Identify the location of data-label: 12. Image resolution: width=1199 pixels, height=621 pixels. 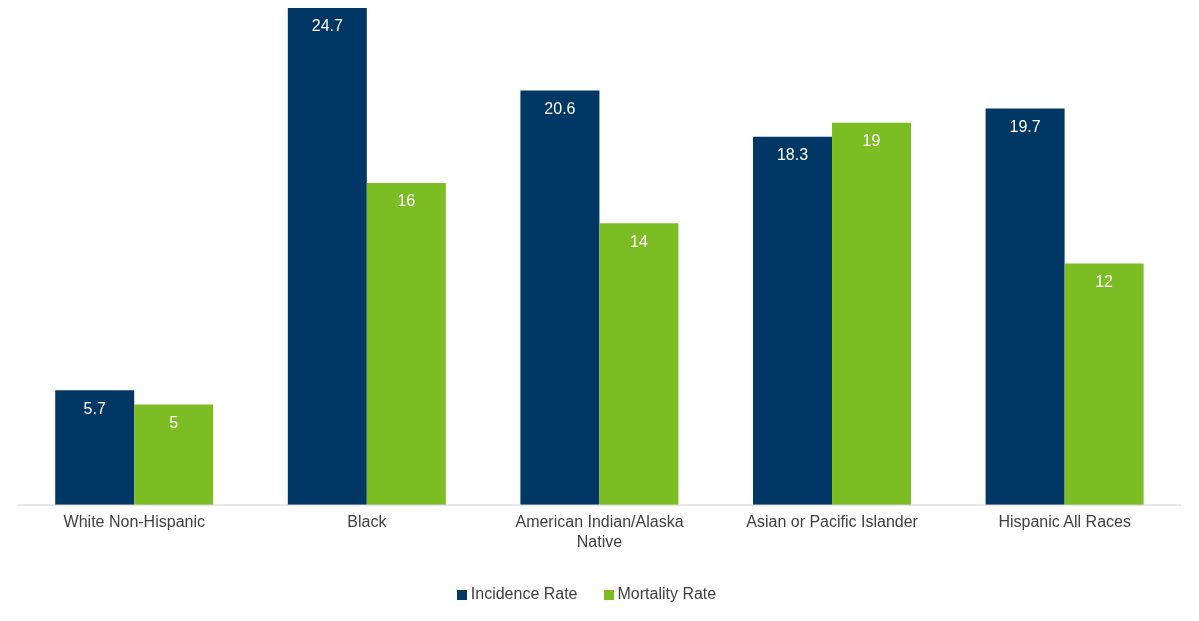
(1104, 281).